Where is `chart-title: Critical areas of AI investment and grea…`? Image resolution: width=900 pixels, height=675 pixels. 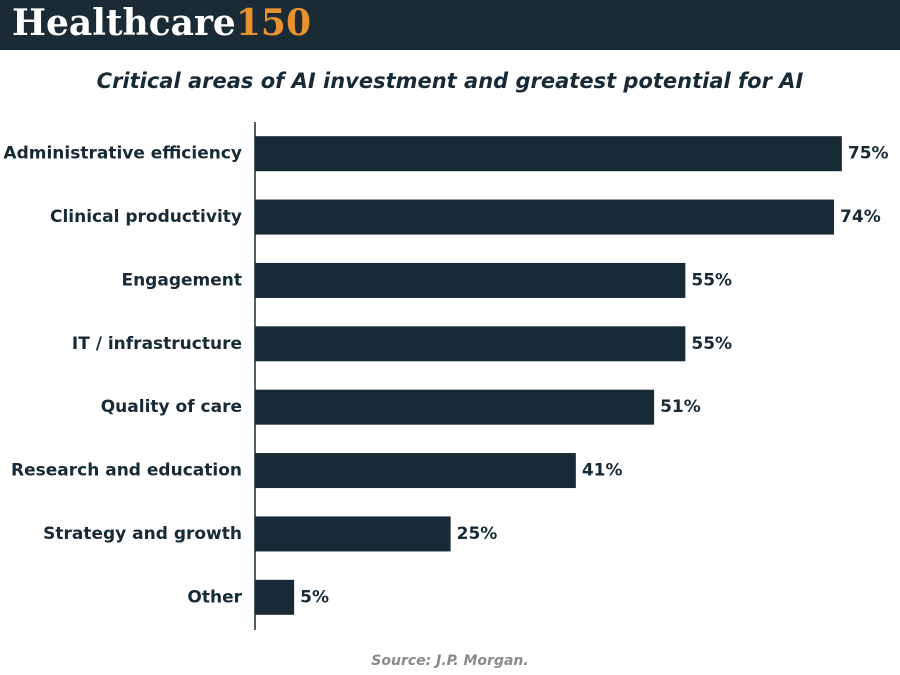
chart-title: Critical areas of AI investment and grea… is located at coordinates (450, 81).